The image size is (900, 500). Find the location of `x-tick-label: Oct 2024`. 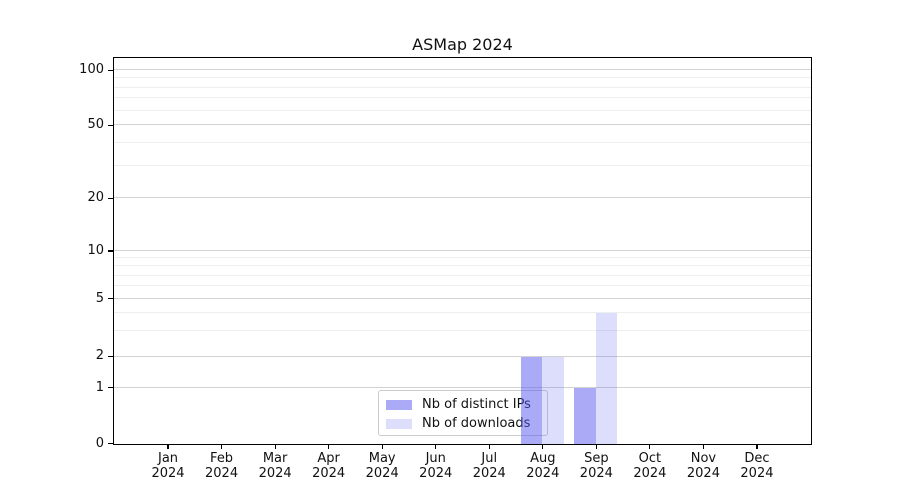

x-tick-label: Oct 2024 is located at coordinates (650, 466).